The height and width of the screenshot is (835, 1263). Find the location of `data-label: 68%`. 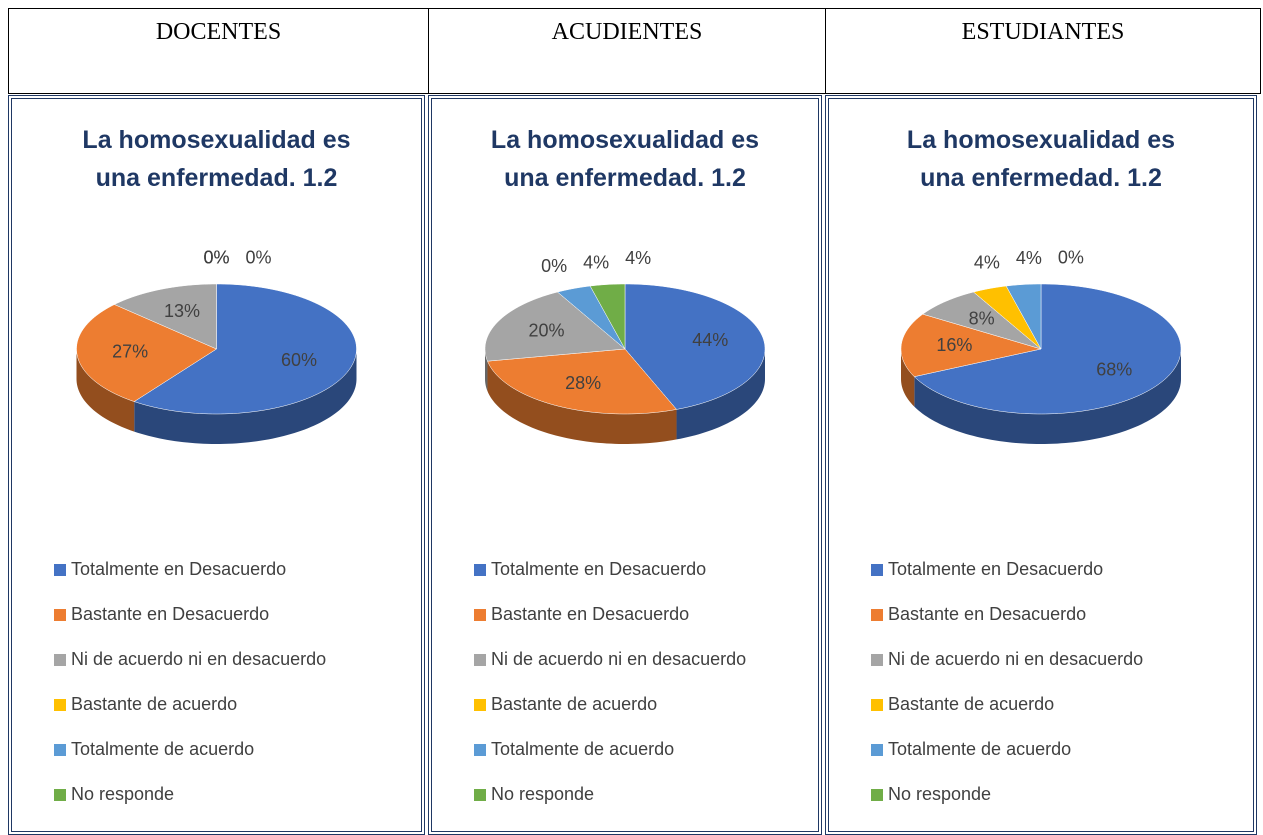

data-label: 68% is located at coordinates (1114, 369).